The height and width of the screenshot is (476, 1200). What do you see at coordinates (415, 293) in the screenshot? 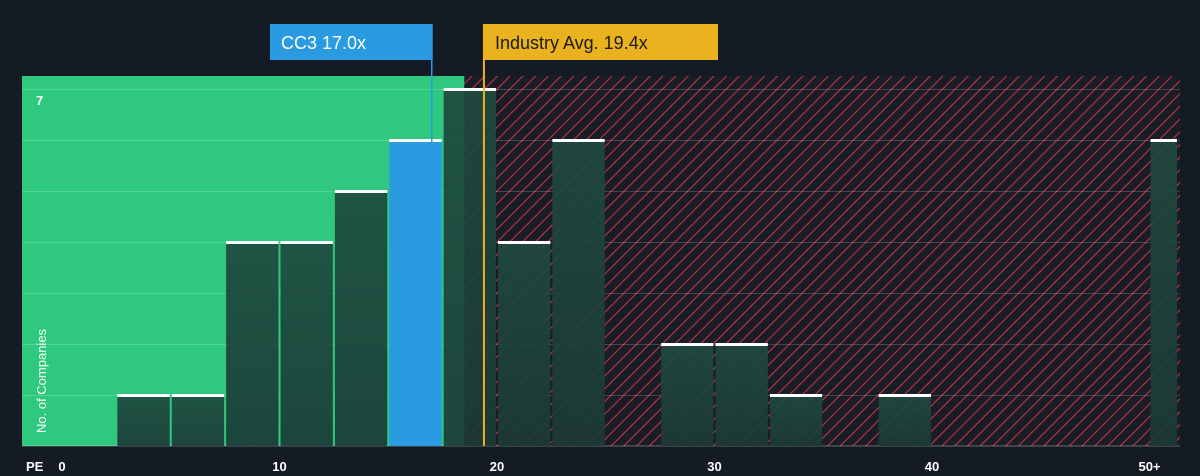
I see `histogram-bar-company` at bounding box center [415, 293].